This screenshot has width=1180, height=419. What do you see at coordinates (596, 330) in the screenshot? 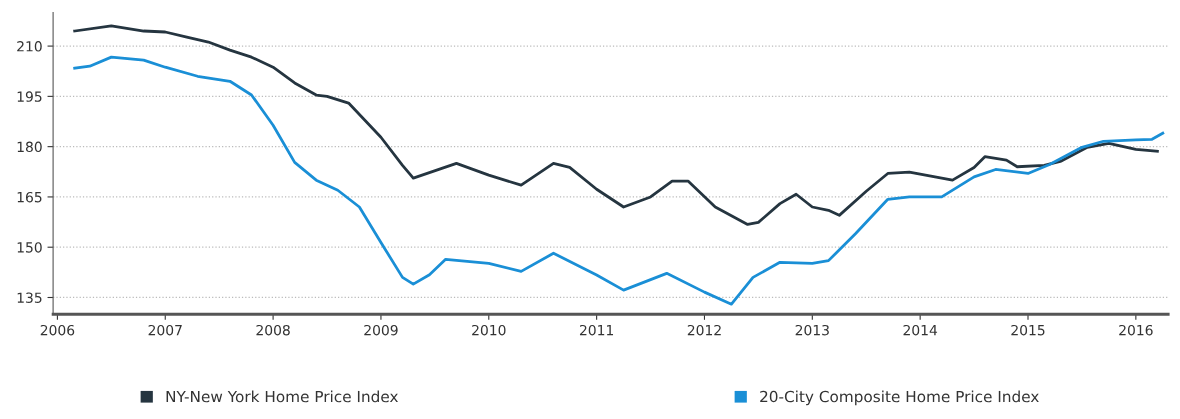
I see `x-tick-label: 2011` at bounding box center [596, 330].